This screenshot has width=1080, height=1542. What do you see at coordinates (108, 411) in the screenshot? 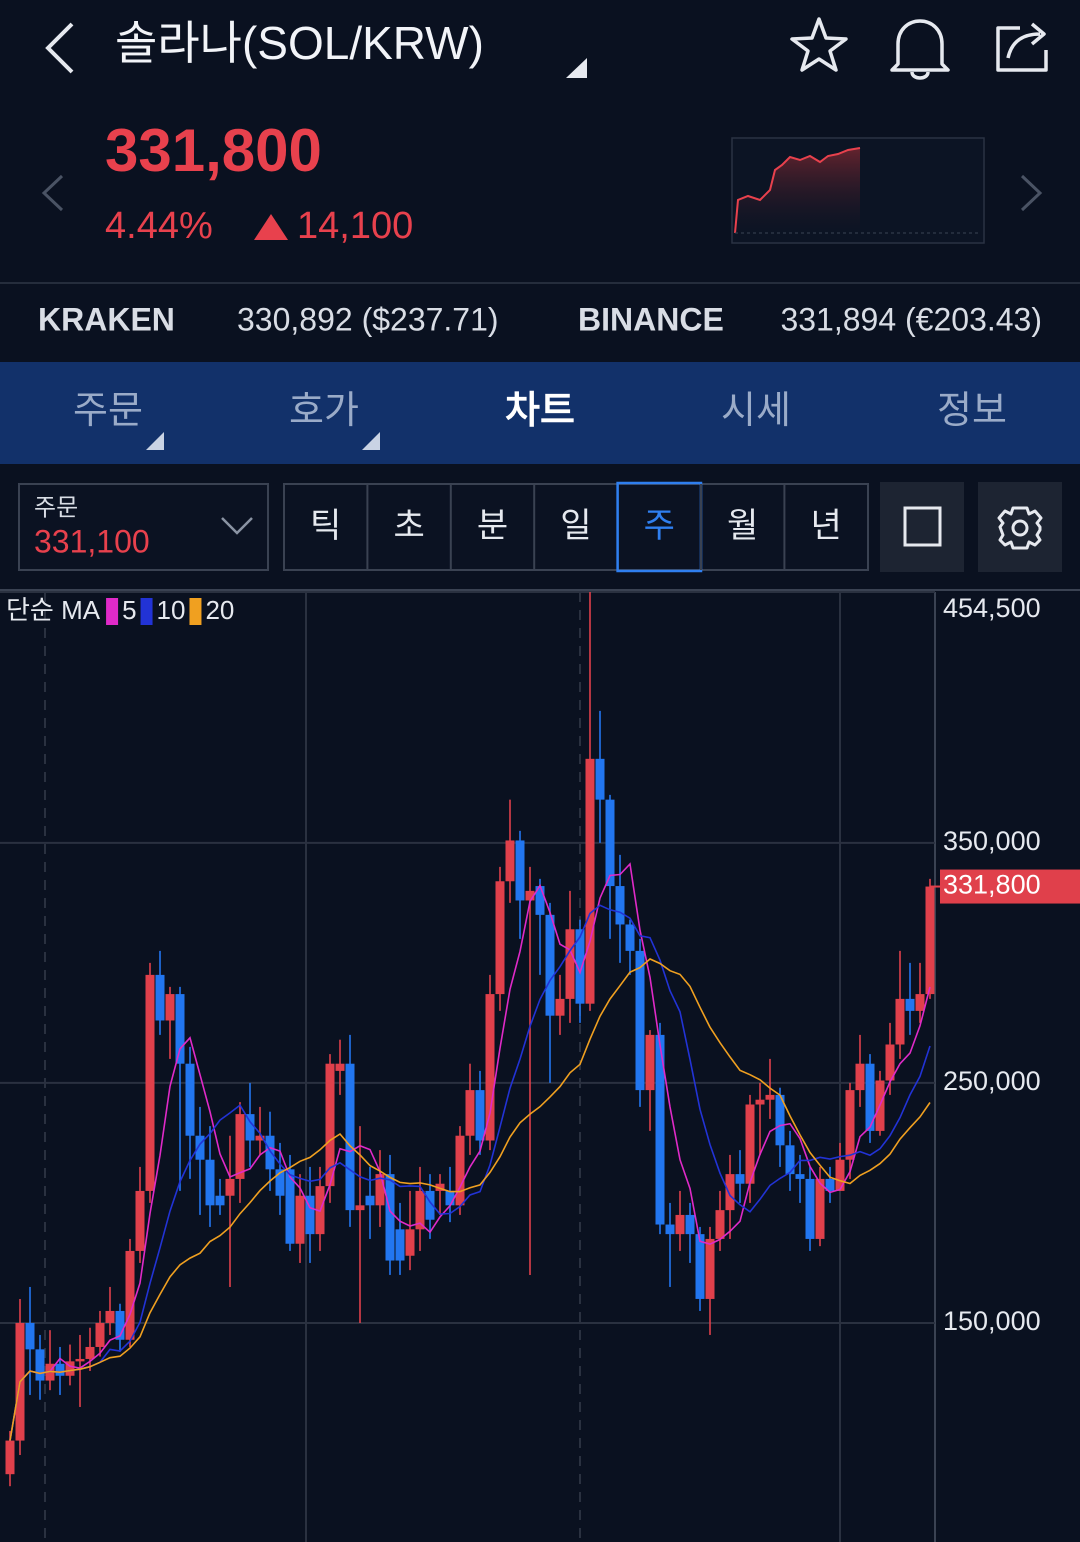
I see `tab: 주문` at bounding box center [108, 411].